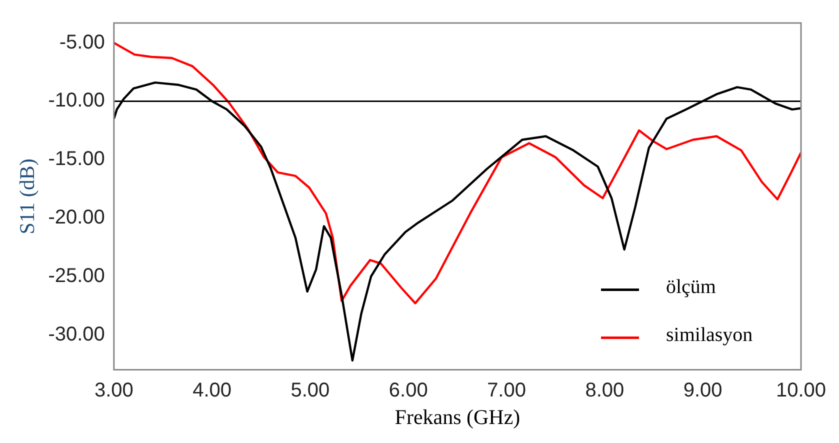 This screenshot has height=443, width=839. I want to click on y-tick-label: -30.00, so click(76, 334).